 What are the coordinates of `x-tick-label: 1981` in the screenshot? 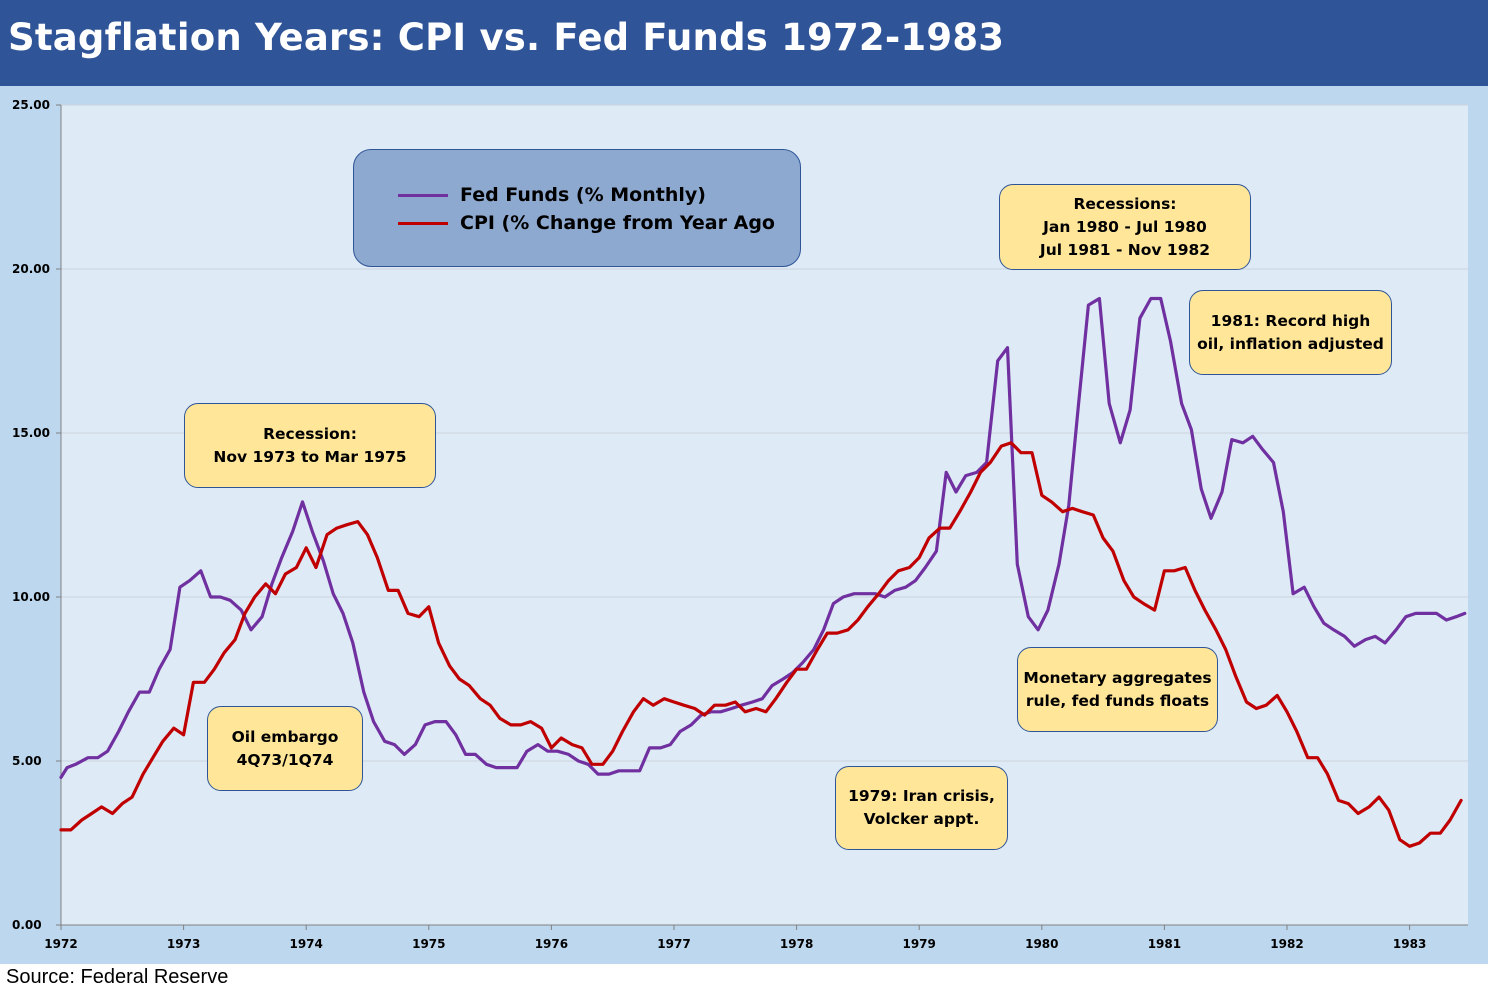 It's located at (1164, 944).